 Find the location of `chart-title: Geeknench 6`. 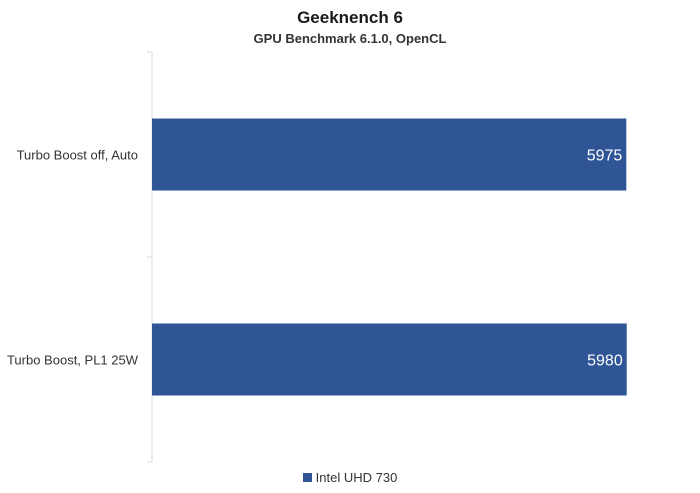

chart-title: Geeknench 6 is located at coordinates (350, 17).